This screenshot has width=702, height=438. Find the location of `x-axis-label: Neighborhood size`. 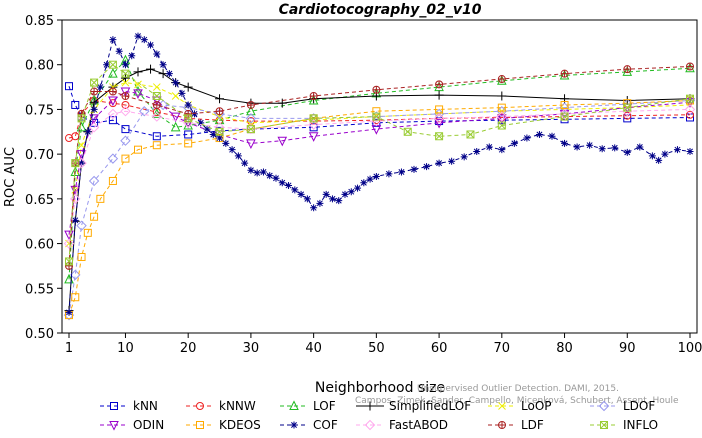

x-axis-label: Neighborhood size is located at coordinates (380, 388).